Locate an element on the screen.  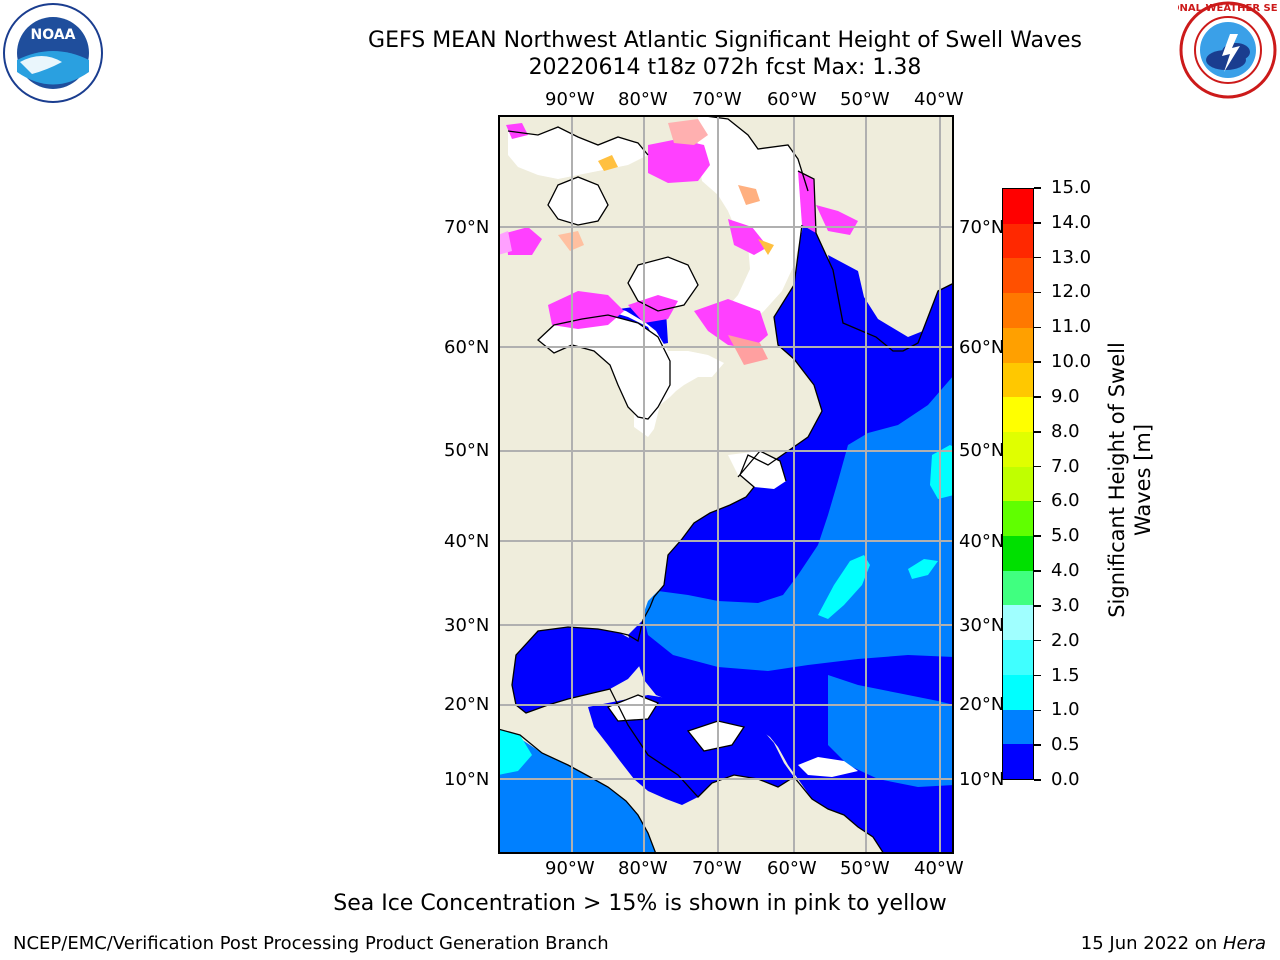
lon-label-top-70w: 70°W is located at coordinates (717, 99).